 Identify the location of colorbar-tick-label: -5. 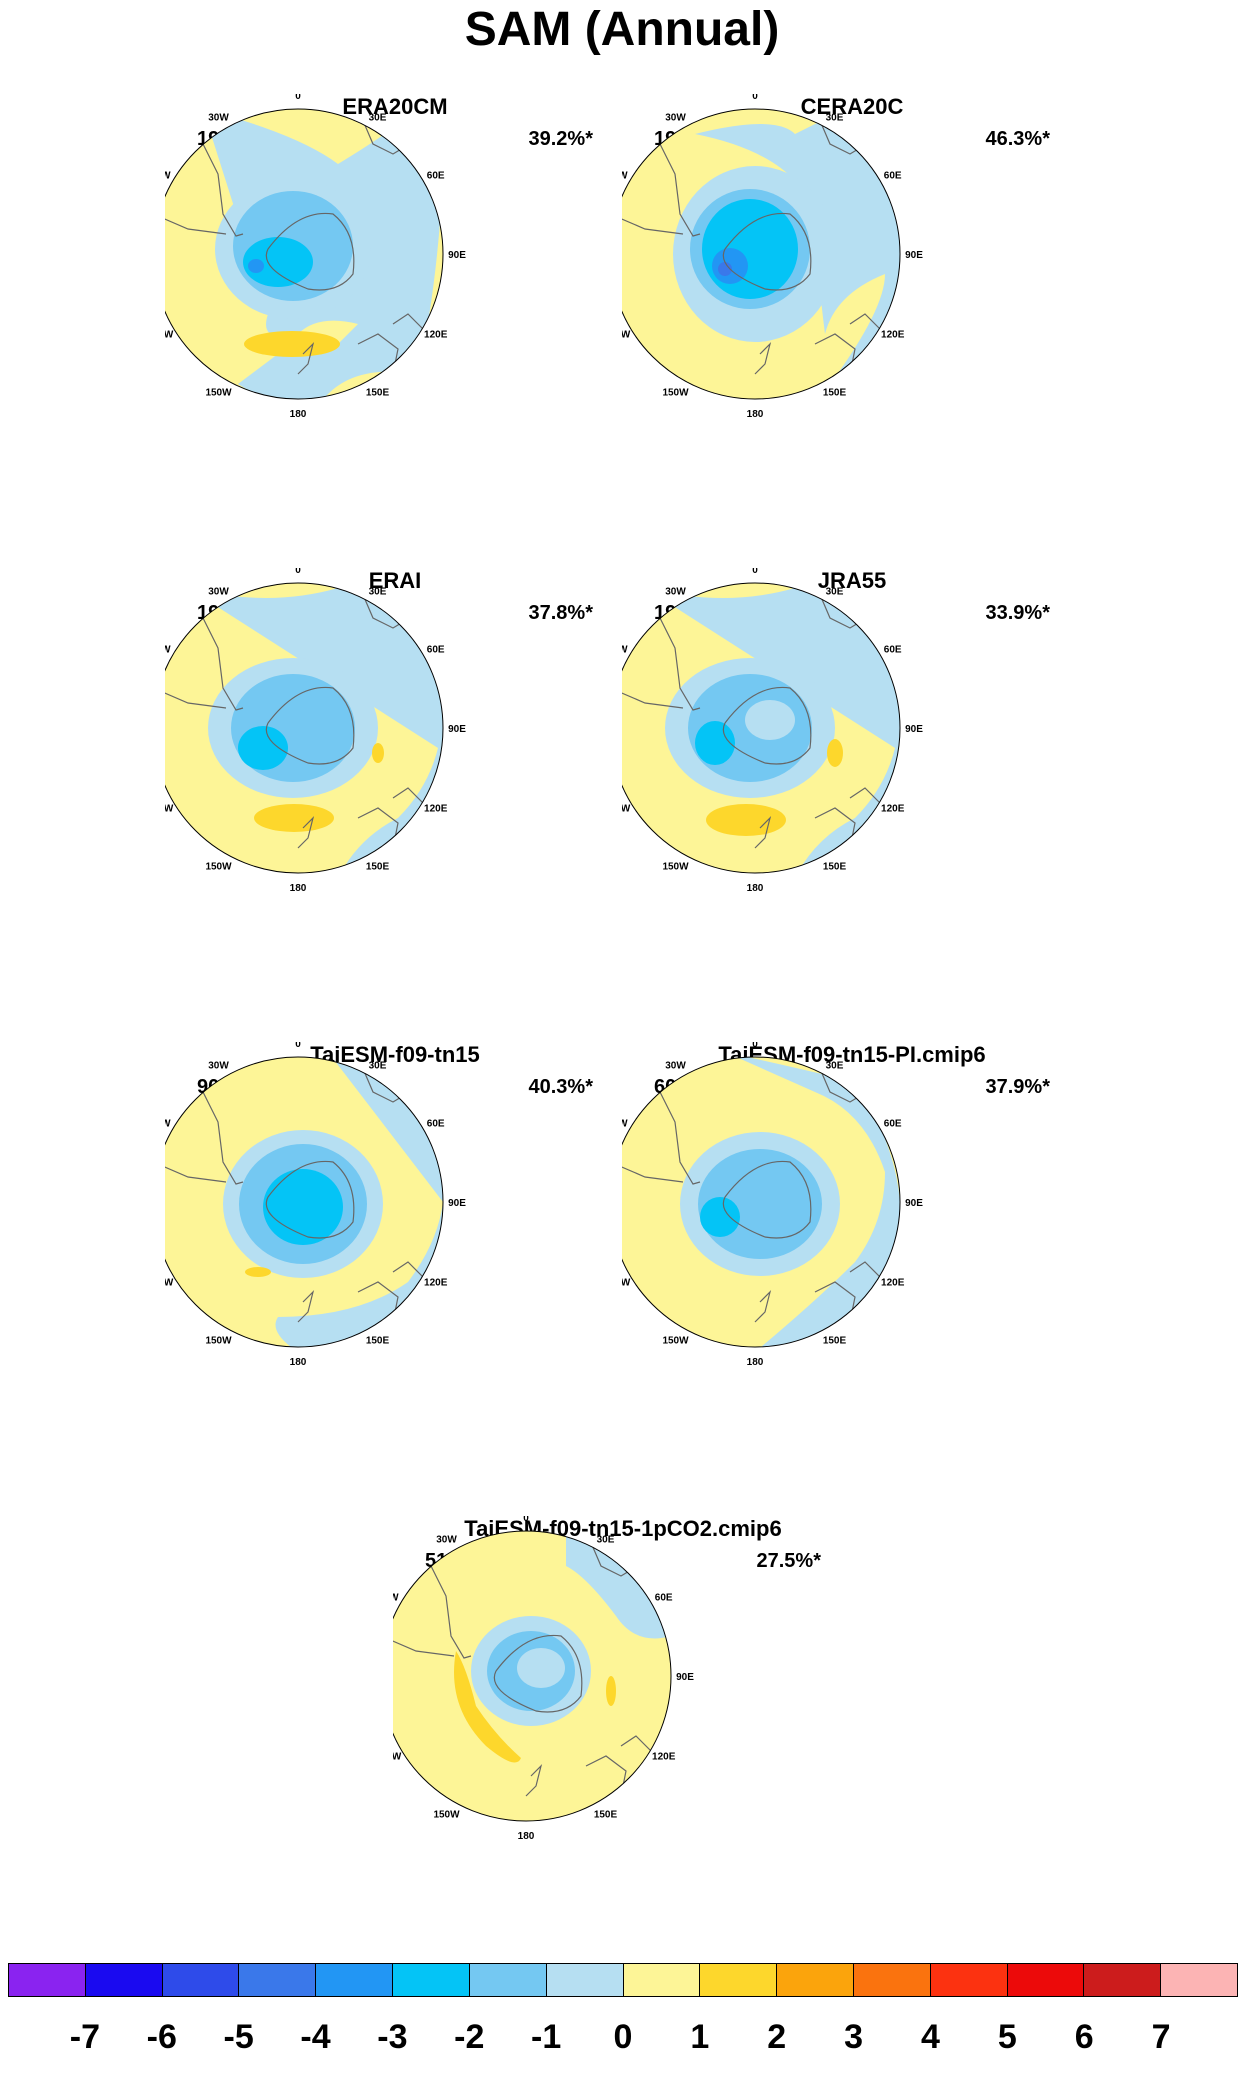
(238, 2037).